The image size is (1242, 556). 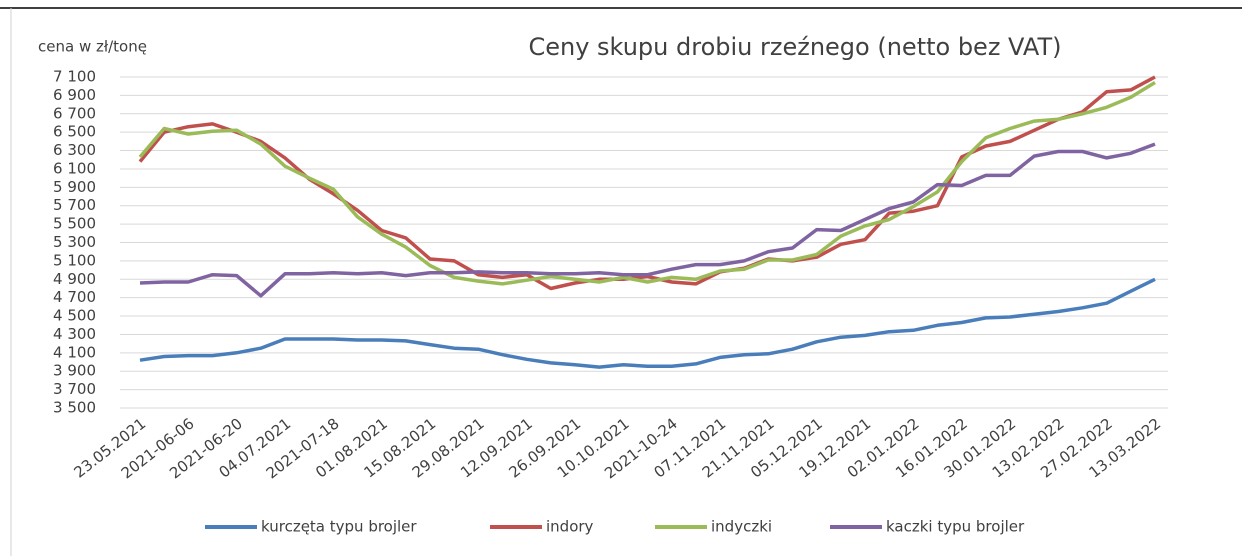 I want to click on legend-label: kurczęta typu brojler, so click(x=339, y=527).